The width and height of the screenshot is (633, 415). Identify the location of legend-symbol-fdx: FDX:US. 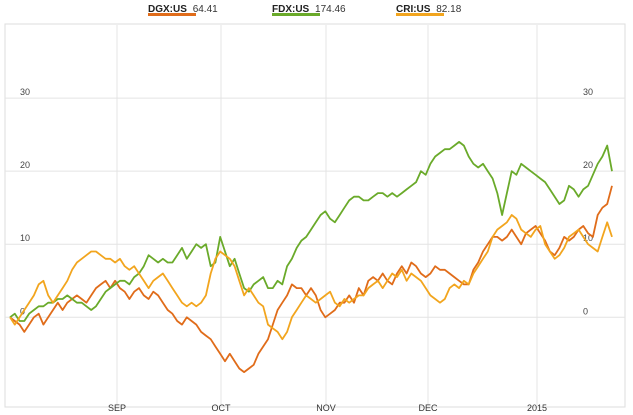
(291, 9).